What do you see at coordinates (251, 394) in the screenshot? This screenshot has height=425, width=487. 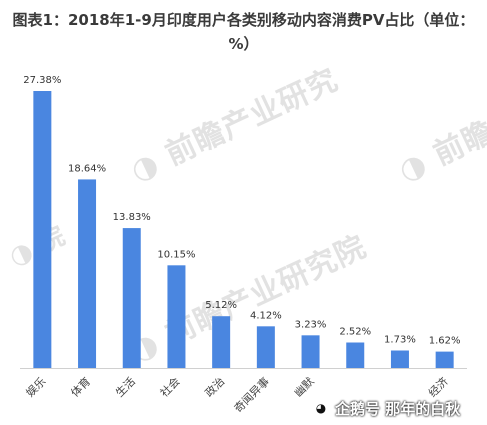 I see `category-label-6: 奇闻异事` at bounding box center [251, 394].